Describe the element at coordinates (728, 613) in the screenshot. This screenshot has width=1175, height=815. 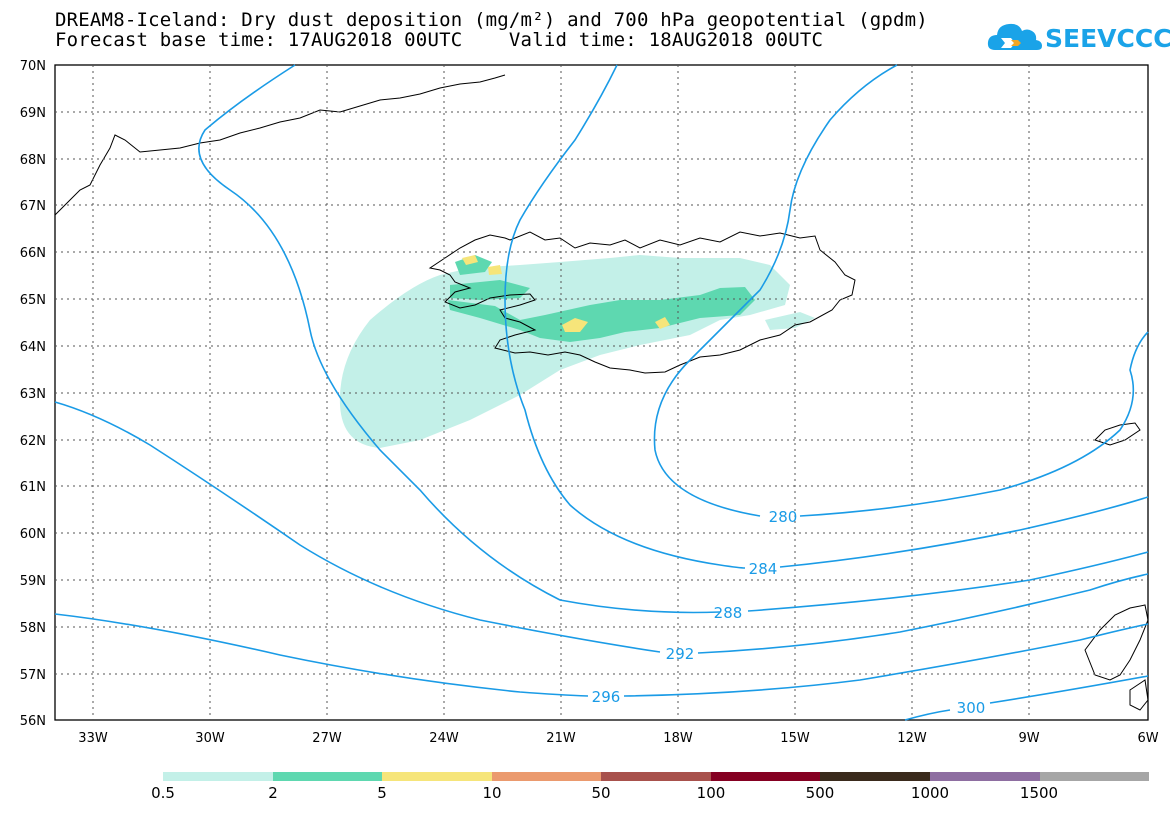
I see `contour-label: 288` at that location.